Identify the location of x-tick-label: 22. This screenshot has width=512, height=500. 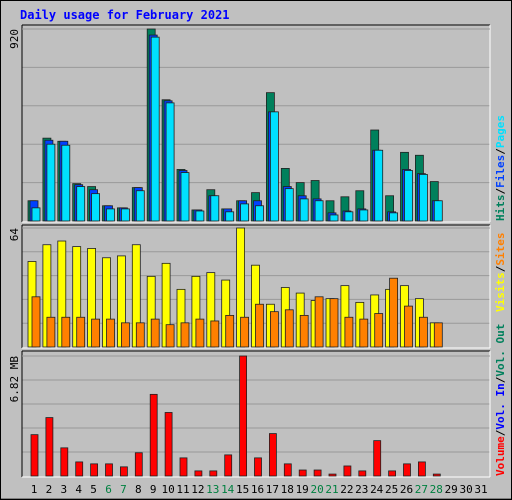
(346, 489).